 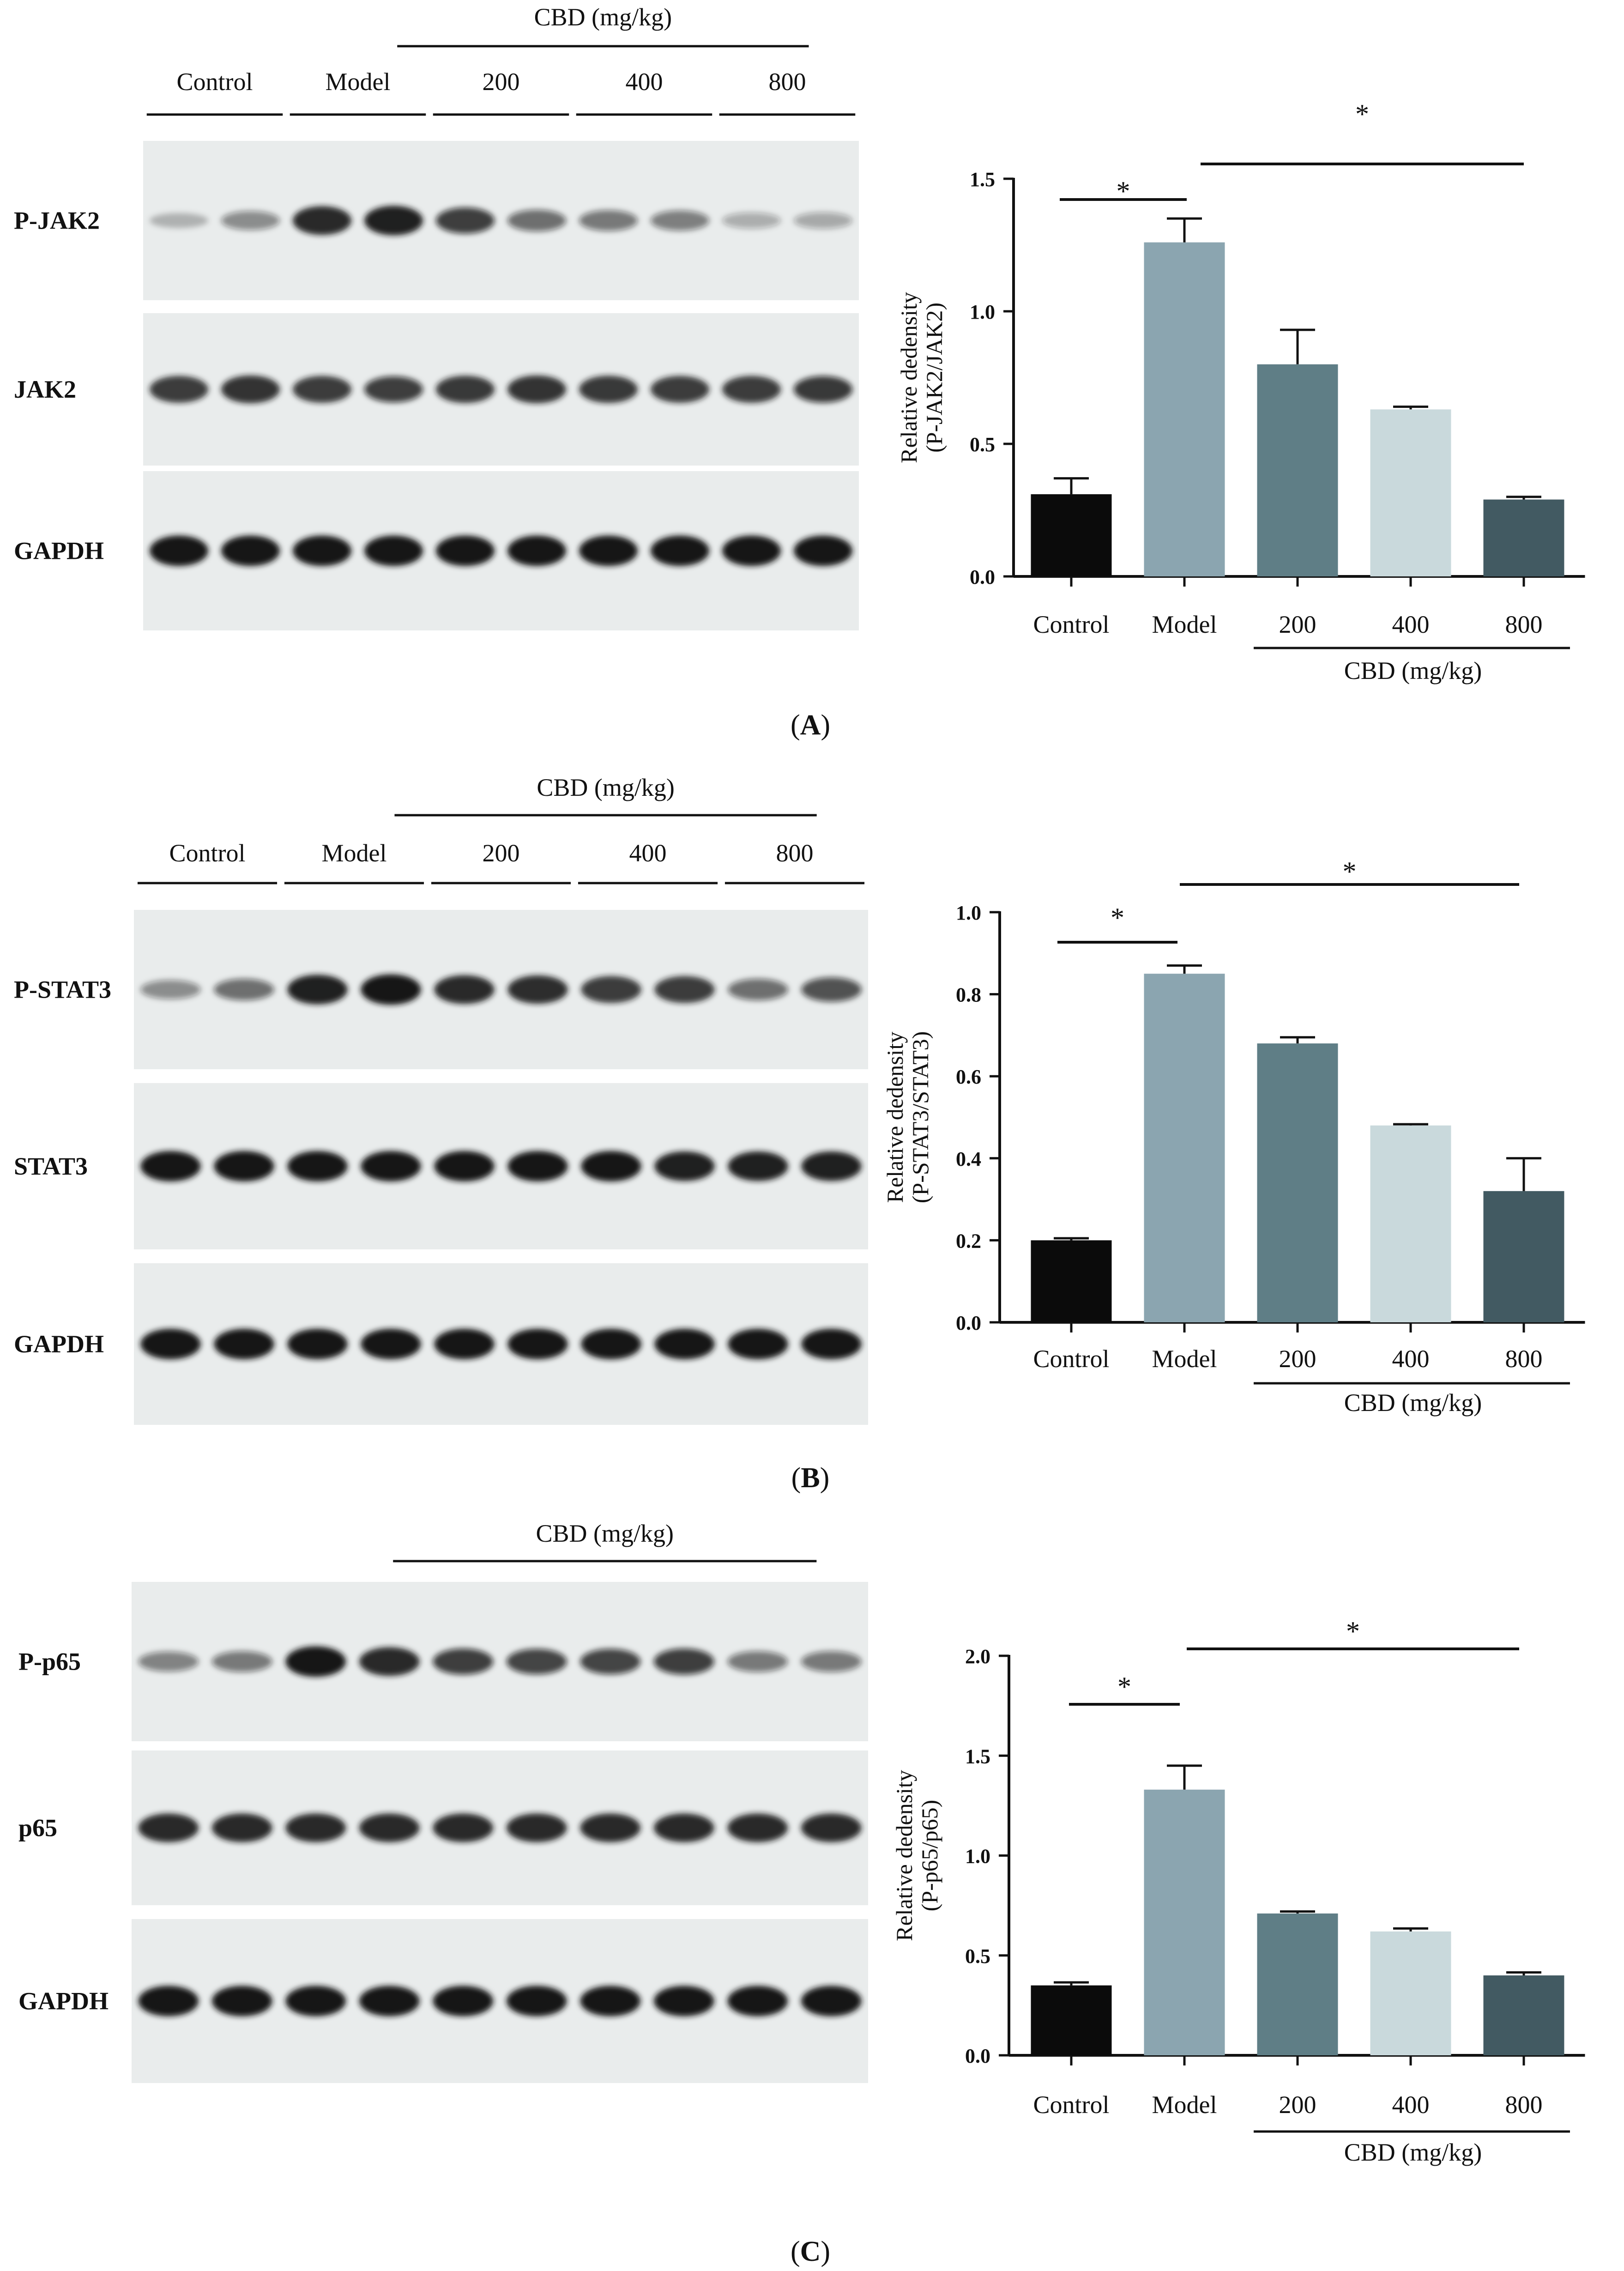 I want to click on y-tick-label: 0.6, so click(x=968, y=1077).